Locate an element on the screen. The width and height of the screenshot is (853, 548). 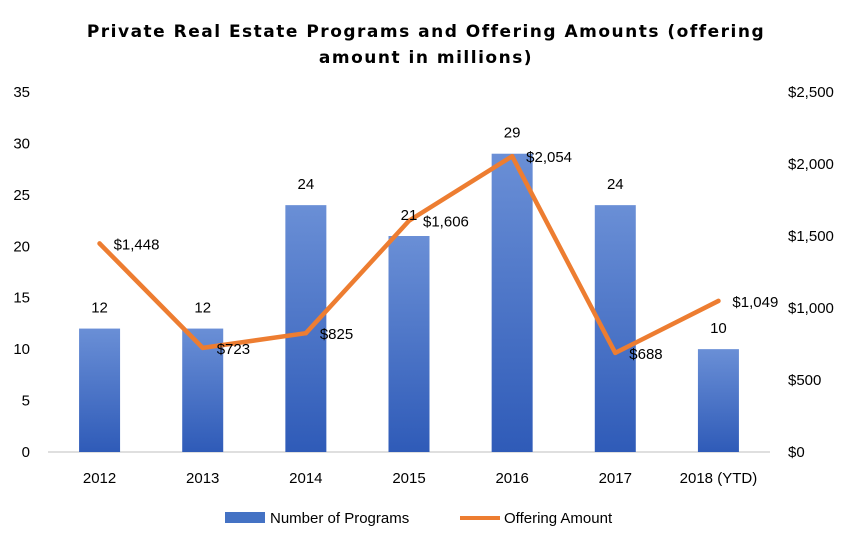
y-left-tick-label: 10 is located at coordinates (21, 349).